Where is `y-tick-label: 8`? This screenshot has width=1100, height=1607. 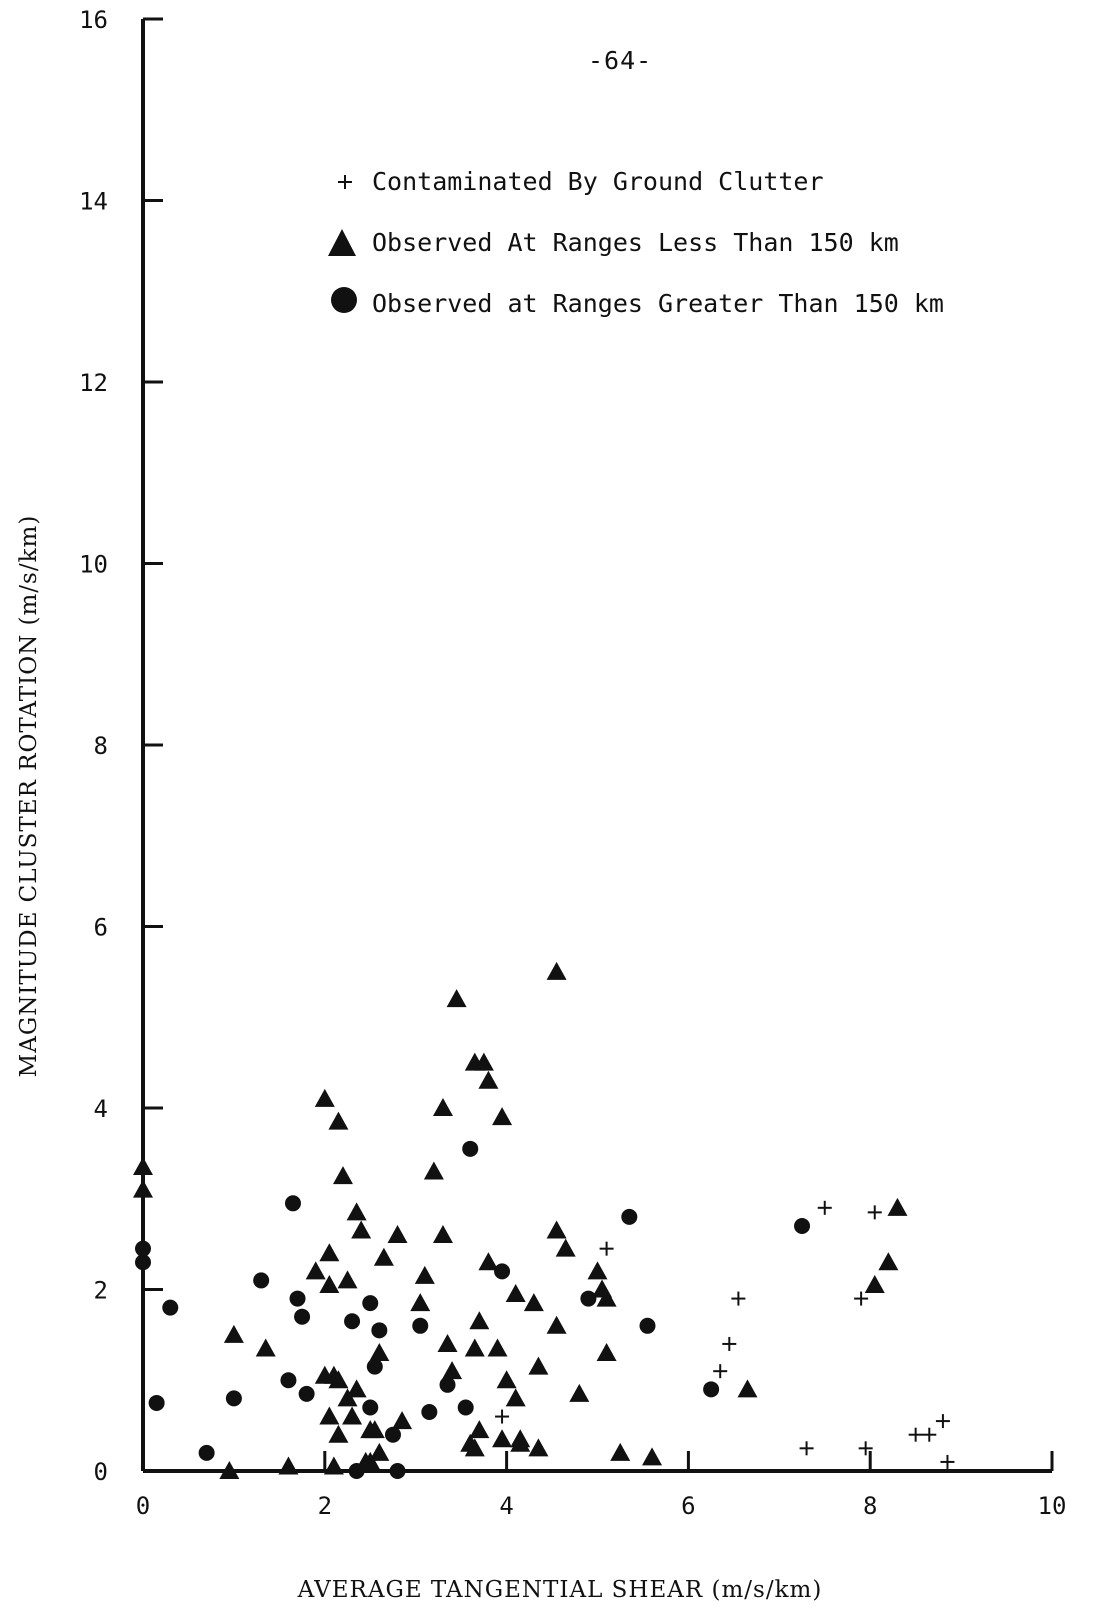 y-tick-label: 8 is located at coordinates (101, 746).